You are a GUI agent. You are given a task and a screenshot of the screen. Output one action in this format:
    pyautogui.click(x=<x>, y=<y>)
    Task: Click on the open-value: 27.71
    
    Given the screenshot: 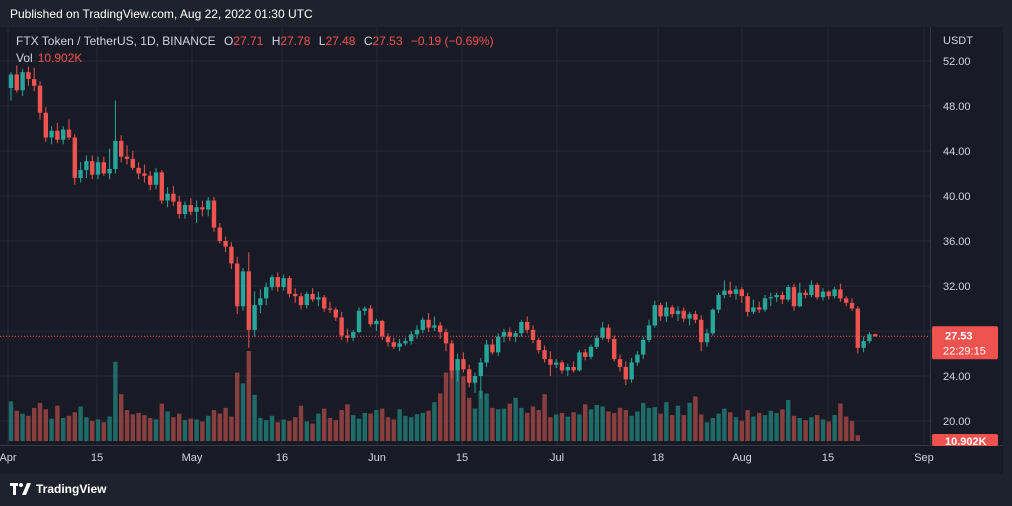 What is the action you would take?
    pyautogui.click(x=248, y=41)
    